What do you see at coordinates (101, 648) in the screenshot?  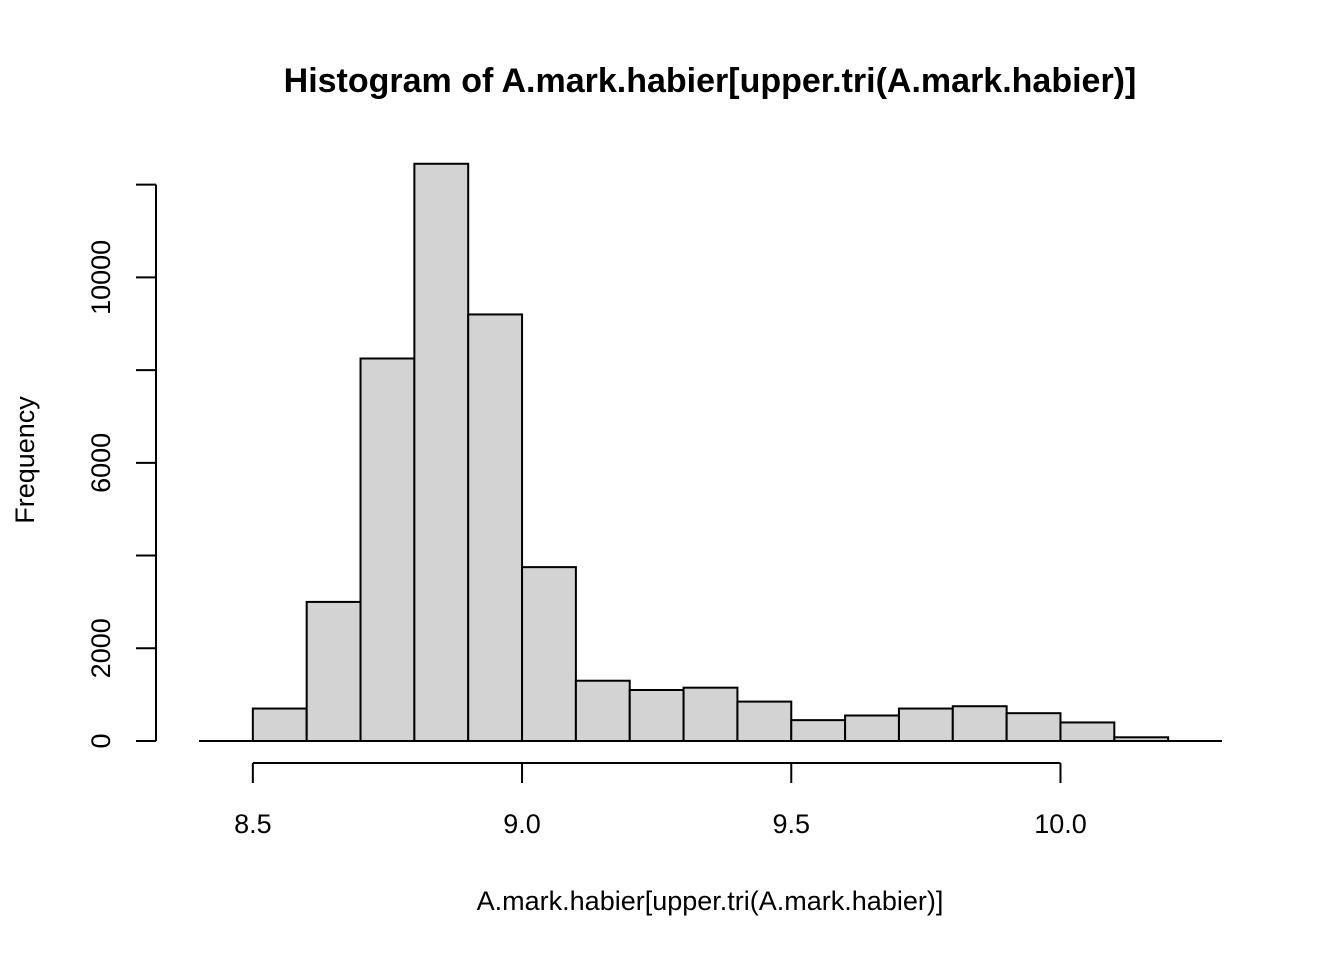 I see `y-tick-label: 2000` at bounding box center [101, 648].